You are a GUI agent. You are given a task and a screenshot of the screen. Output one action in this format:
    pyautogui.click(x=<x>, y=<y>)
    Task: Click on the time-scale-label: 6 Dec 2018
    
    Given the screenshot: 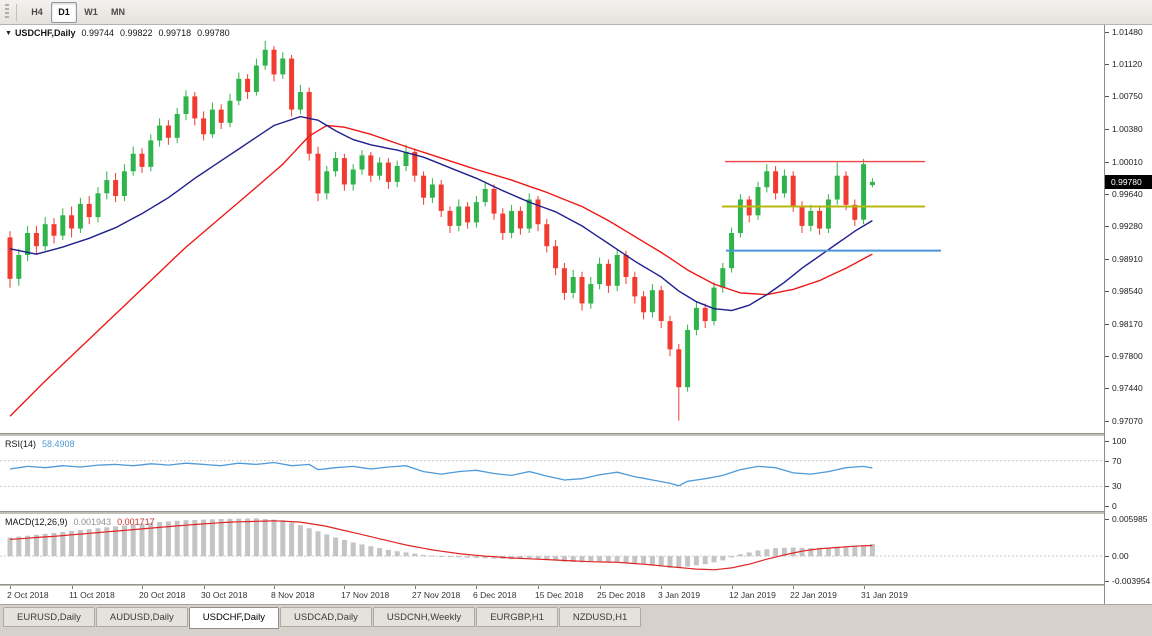 What is the action you would take?
    pyautogui.click(x=495, y=595)
    